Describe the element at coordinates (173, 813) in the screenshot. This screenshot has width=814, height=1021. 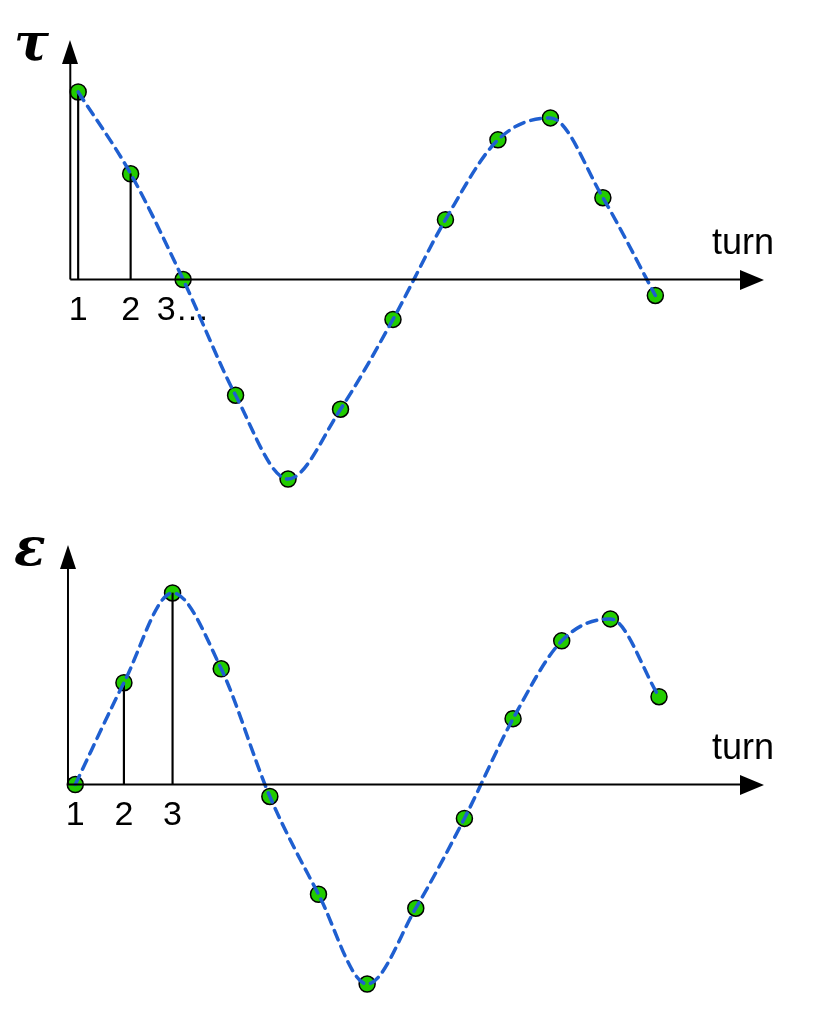
I see `x-tick-label: 3` at that location.